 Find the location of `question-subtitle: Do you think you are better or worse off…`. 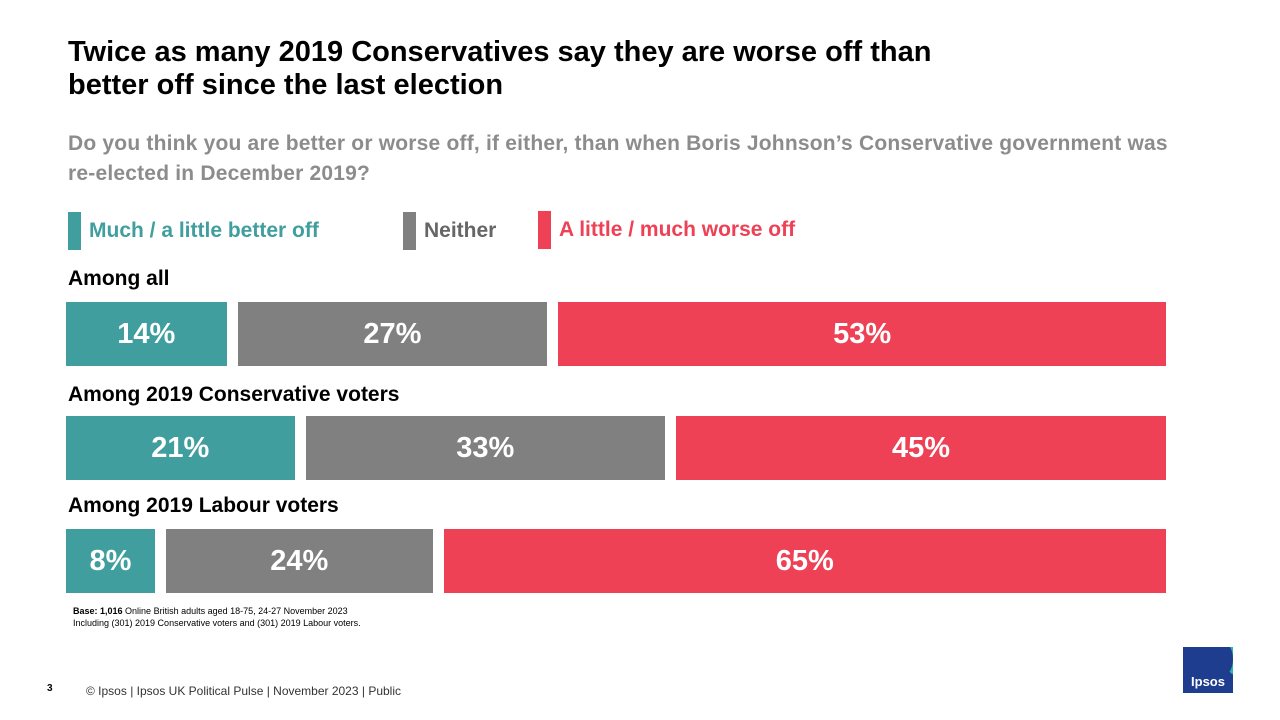

question-subtitle: Do you think you are better or worse off… is located at coordinates (618, 158).